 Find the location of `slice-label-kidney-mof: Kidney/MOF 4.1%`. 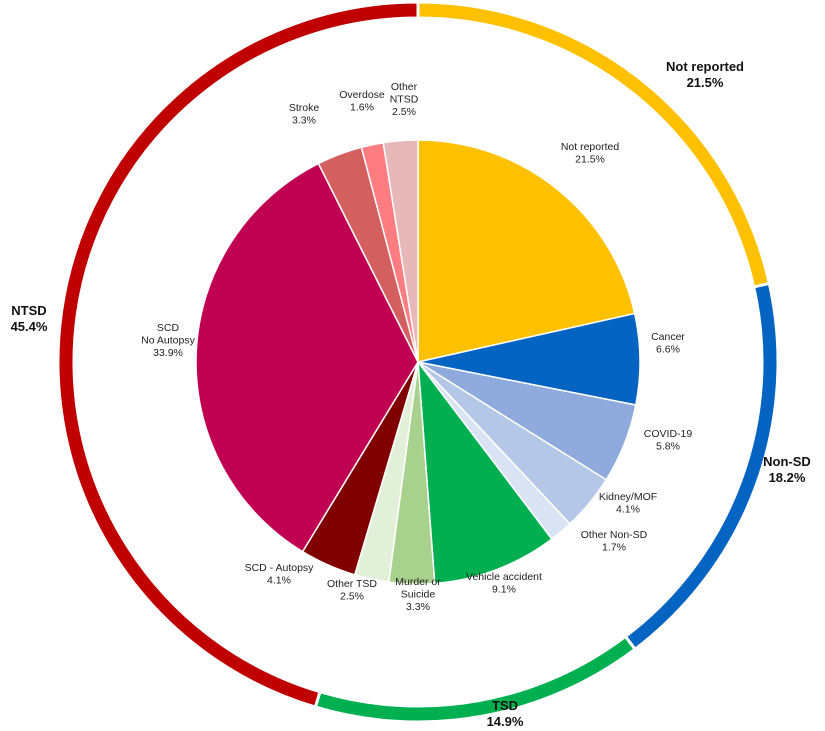

slice-label-kidney-mof: Kidney/MOF 4.1% is located at coordinates (628, 503).